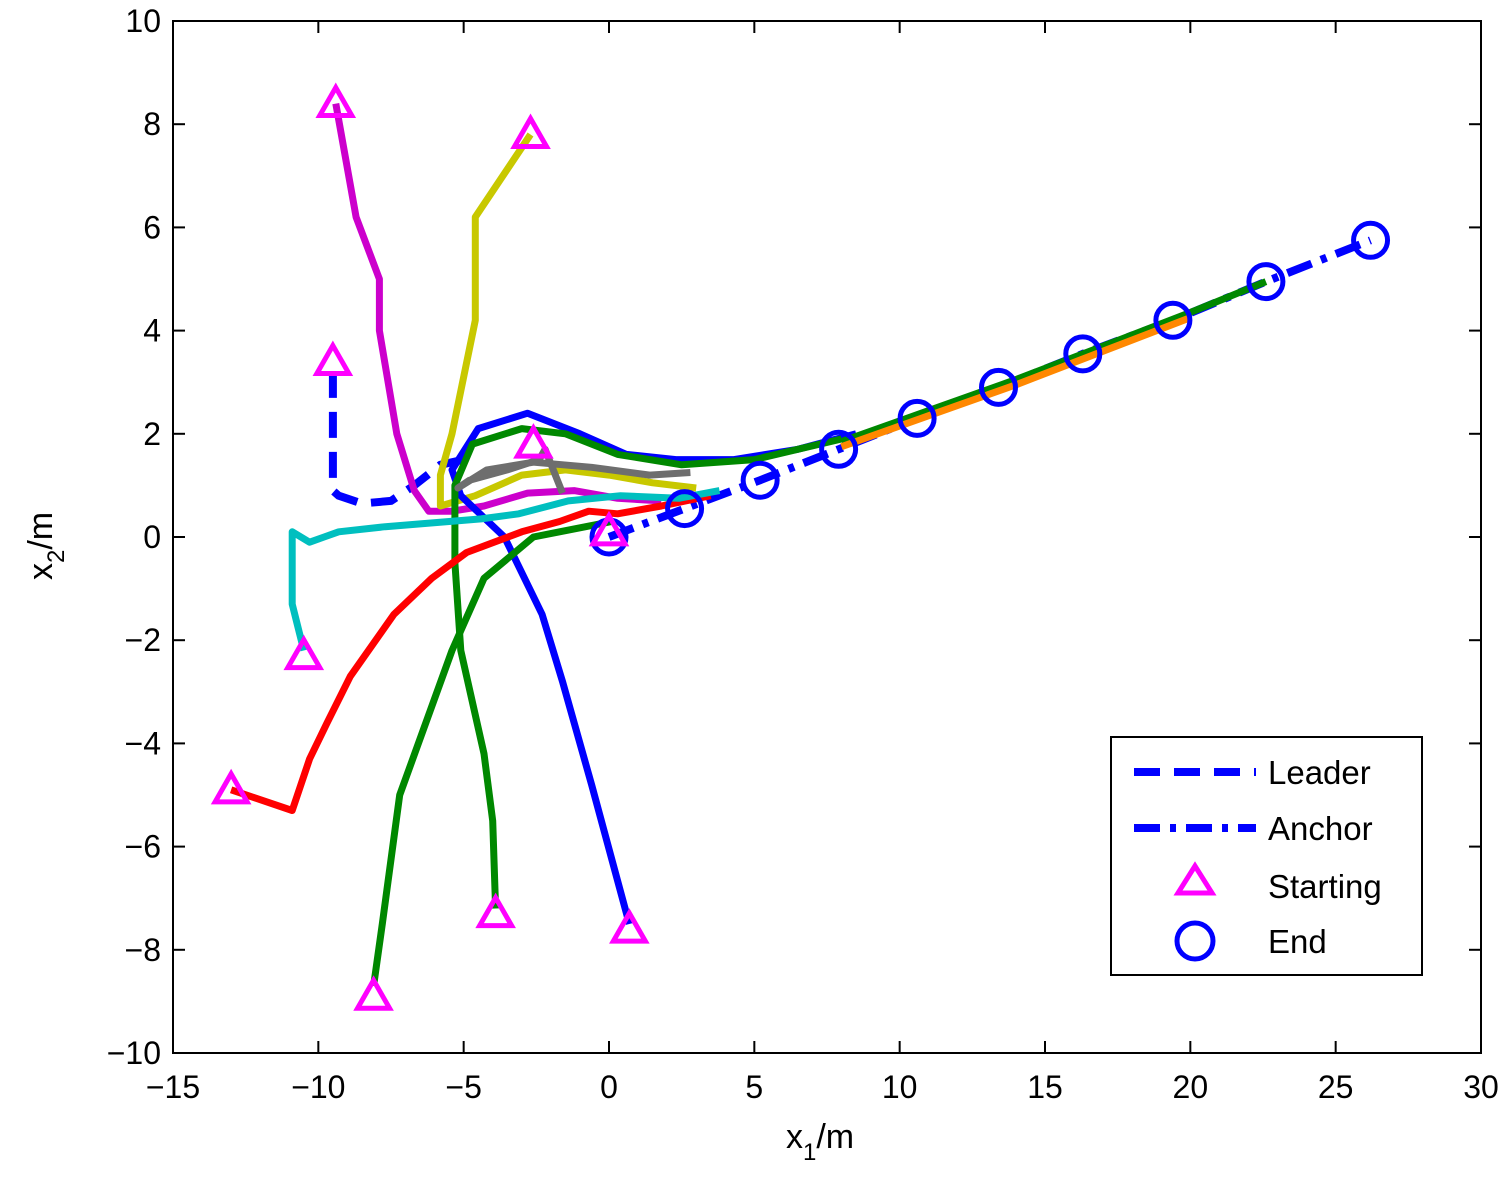 The width and height of the screenshot is (1506, 1179). What do you see at coordinates (1195, 878) in the screenshot?
I see `legend-starting-swatch` at bounding box center [1195, 878].